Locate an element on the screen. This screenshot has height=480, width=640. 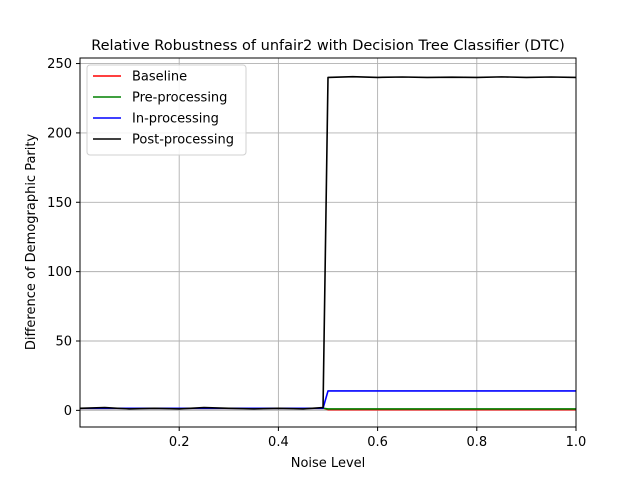
y-tick-label: 0 is located at coordinates (68, 411).